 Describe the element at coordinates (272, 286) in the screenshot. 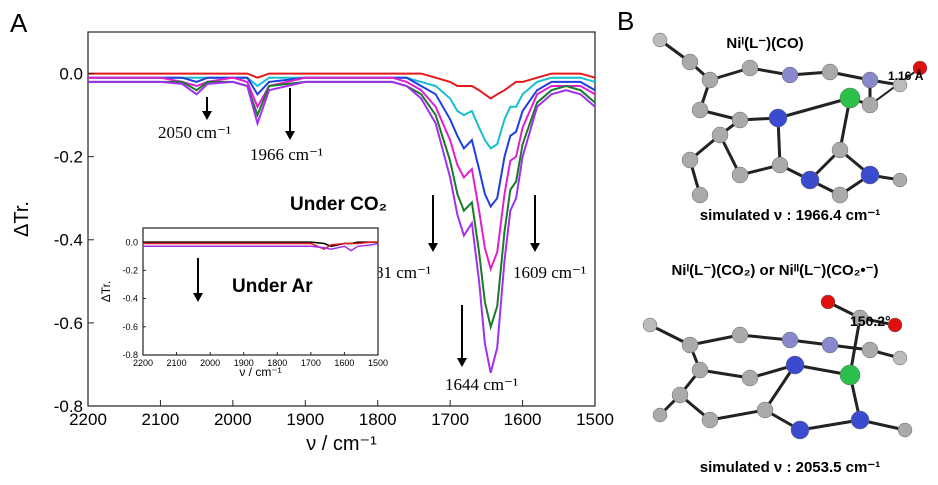

I see `annotation: Under Ar` at that location.